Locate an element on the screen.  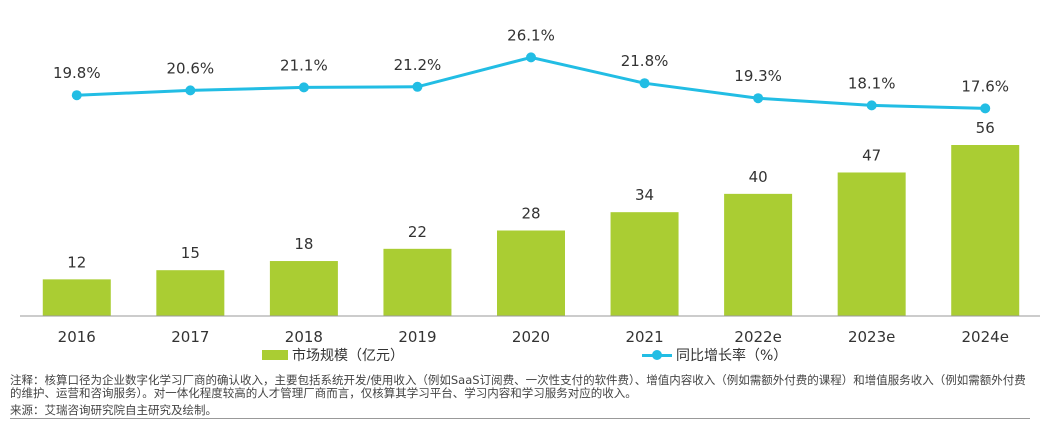
x-tick-2016: 2016 is located at coordinates (77, 337).